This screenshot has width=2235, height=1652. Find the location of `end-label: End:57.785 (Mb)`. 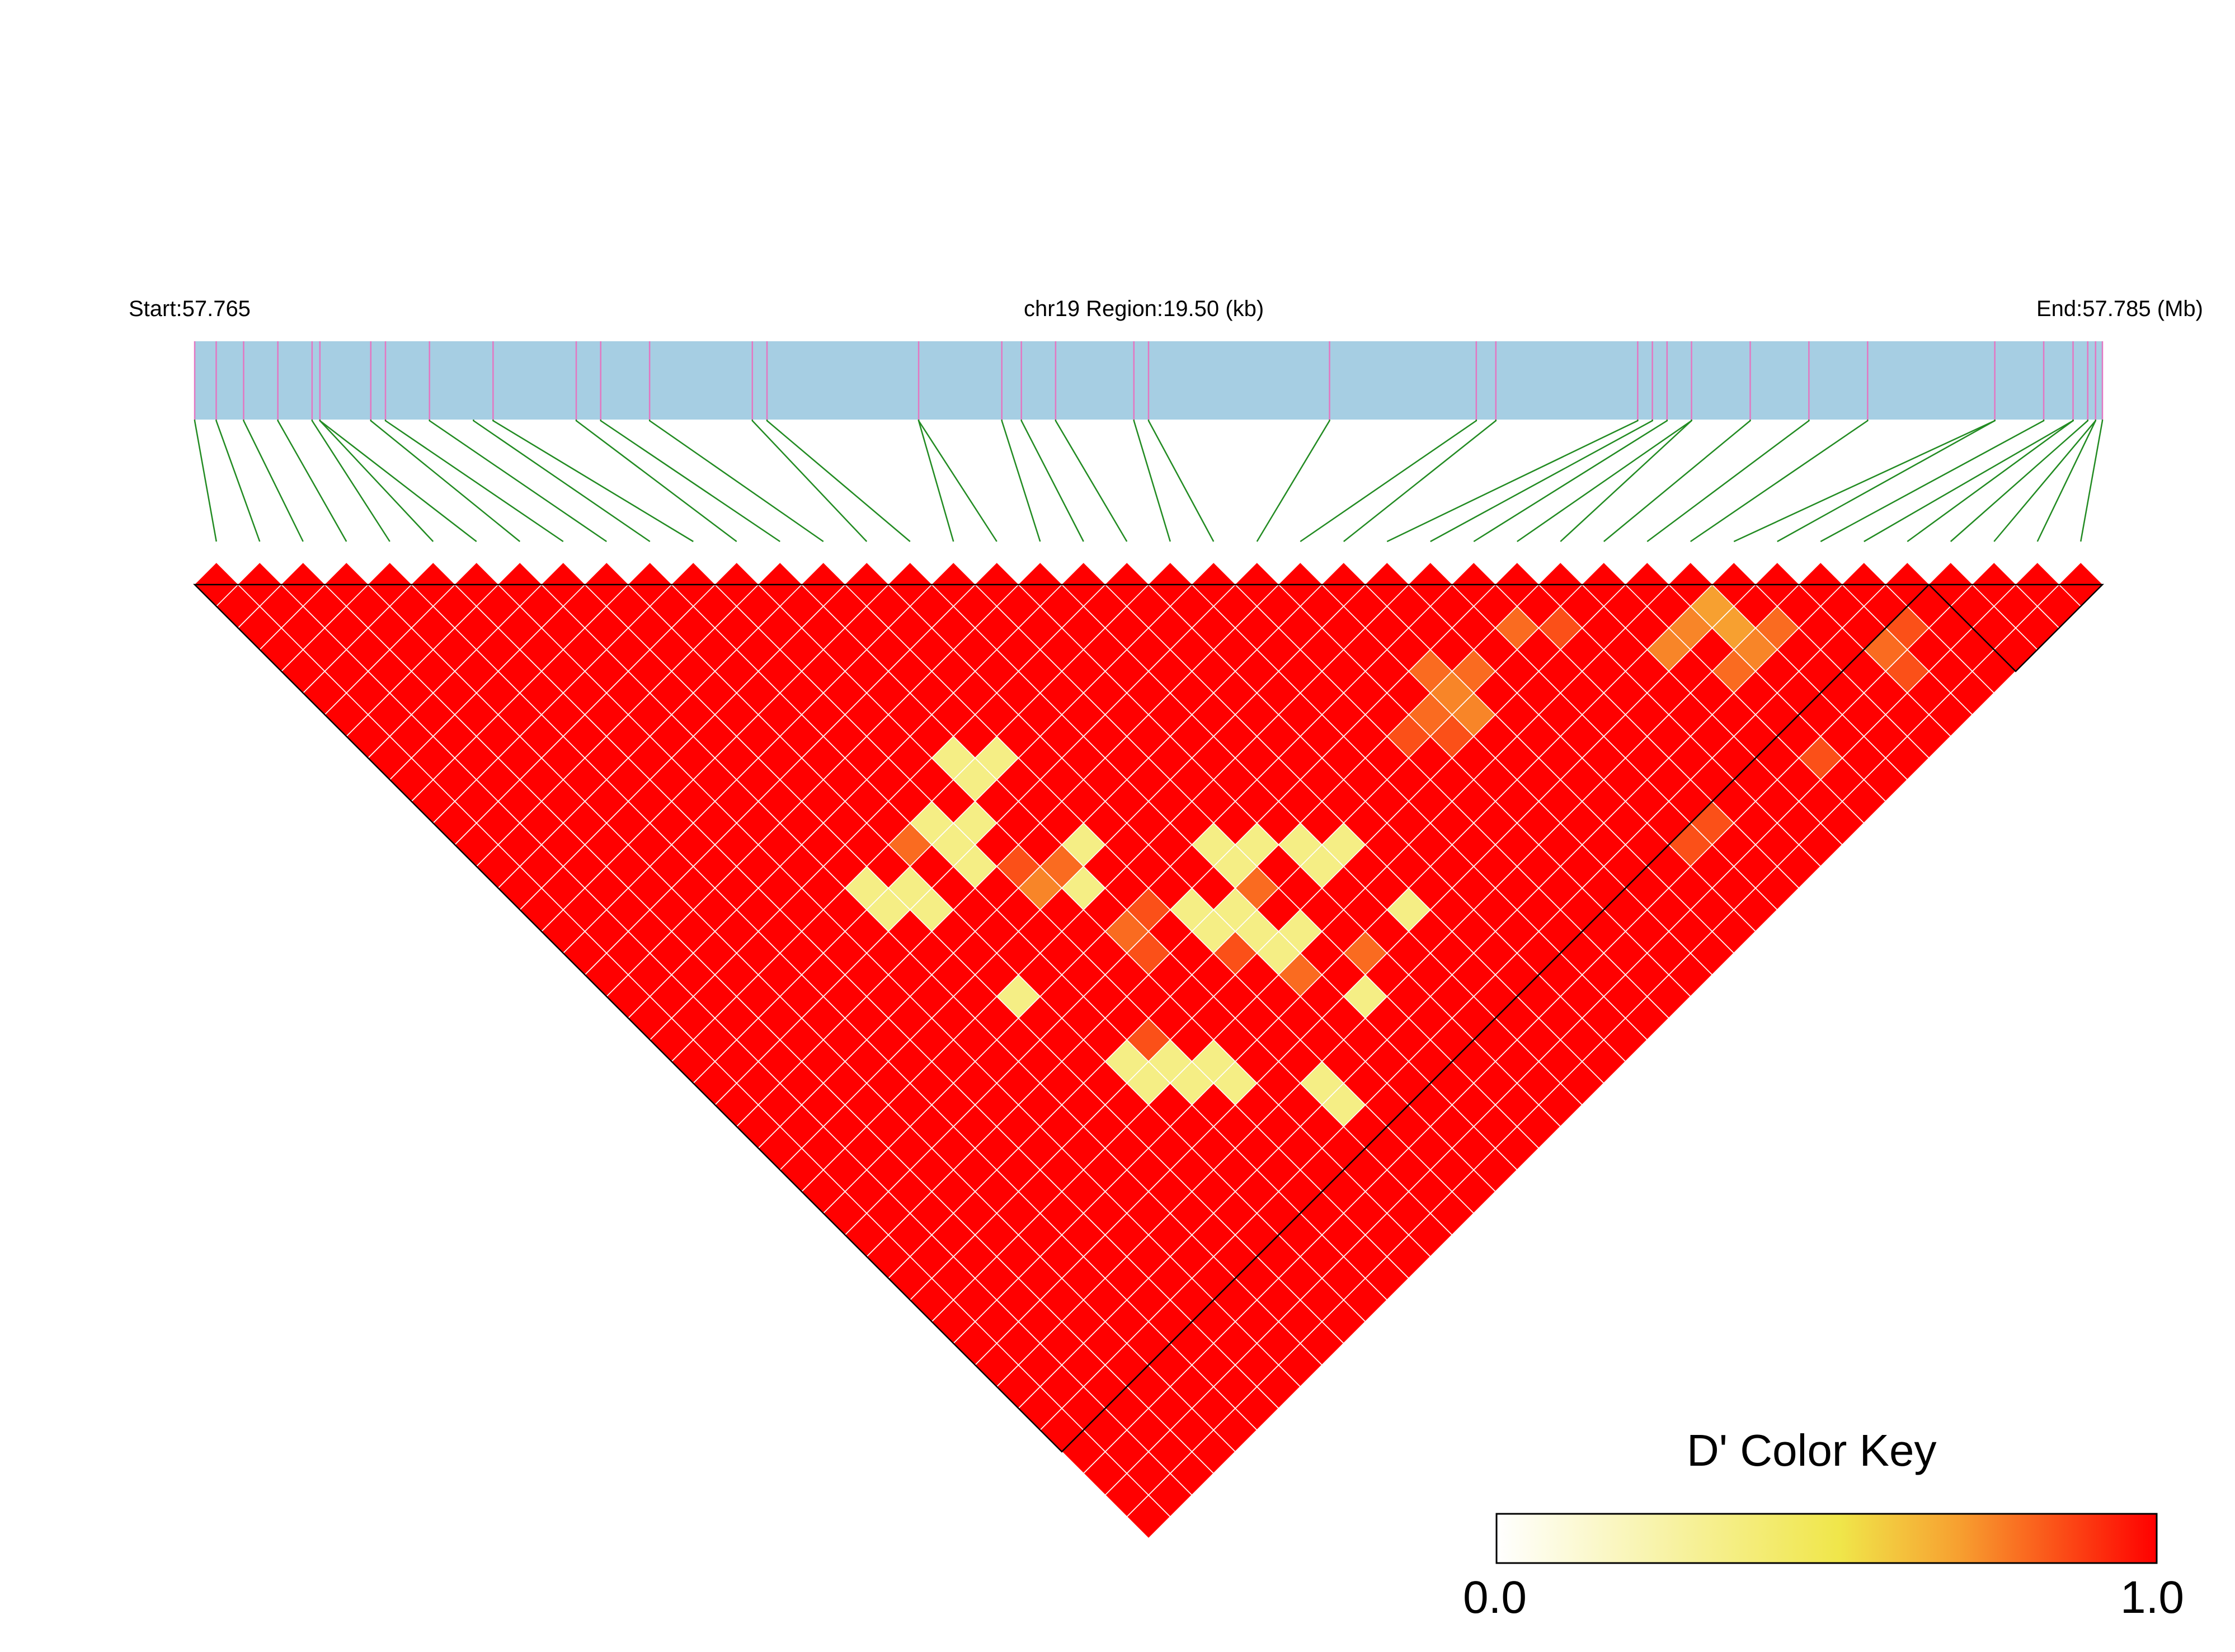

end-label: End:57.785 (Mb) is located at coordinates (2119, 308).